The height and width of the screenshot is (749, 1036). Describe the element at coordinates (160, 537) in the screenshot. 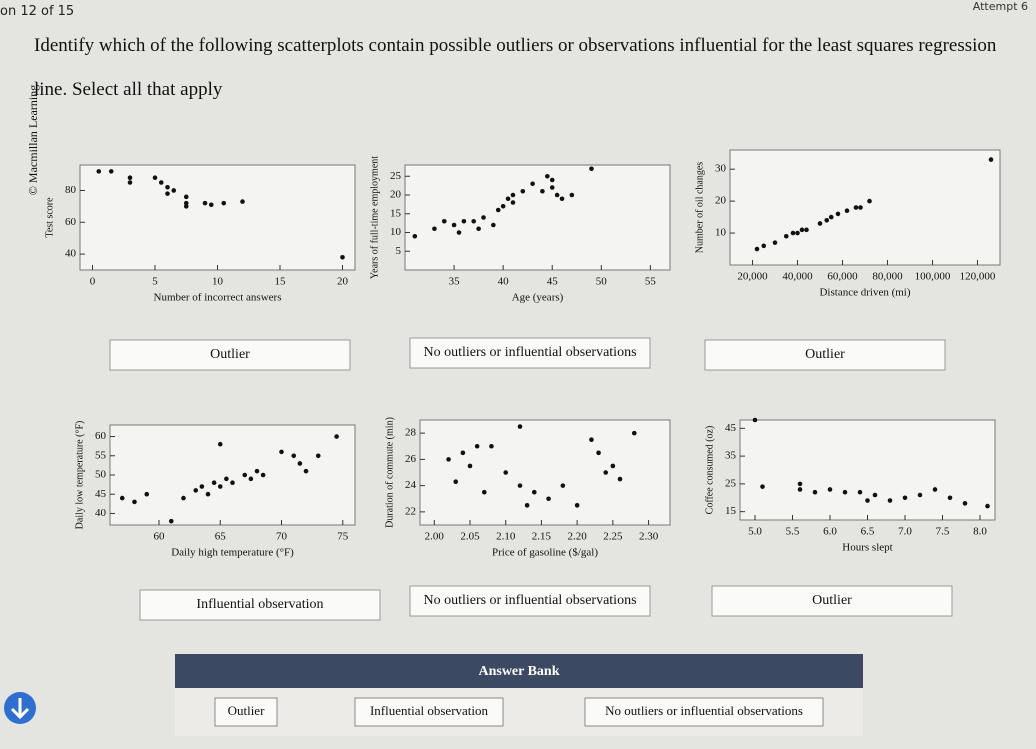

I see `x-tick-label: 60` at that location.